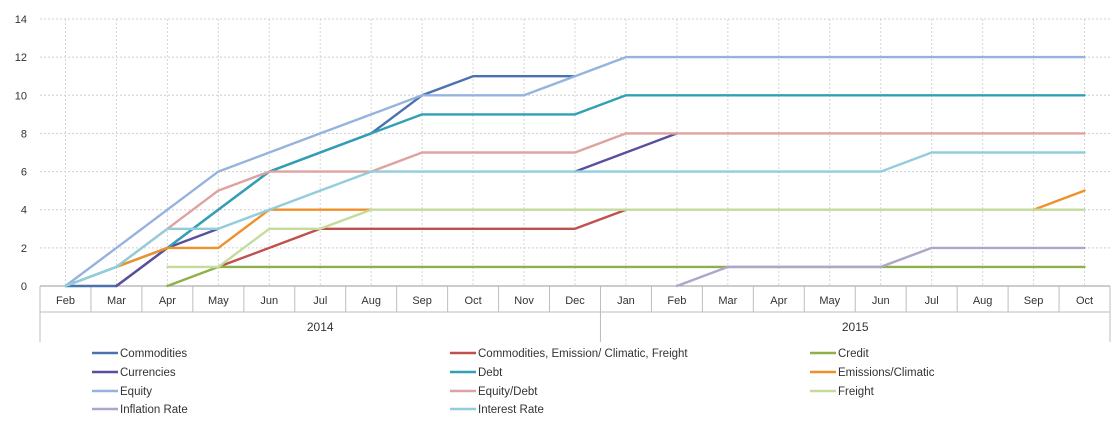  I want to click on series-line-freight, so click(626, 238).